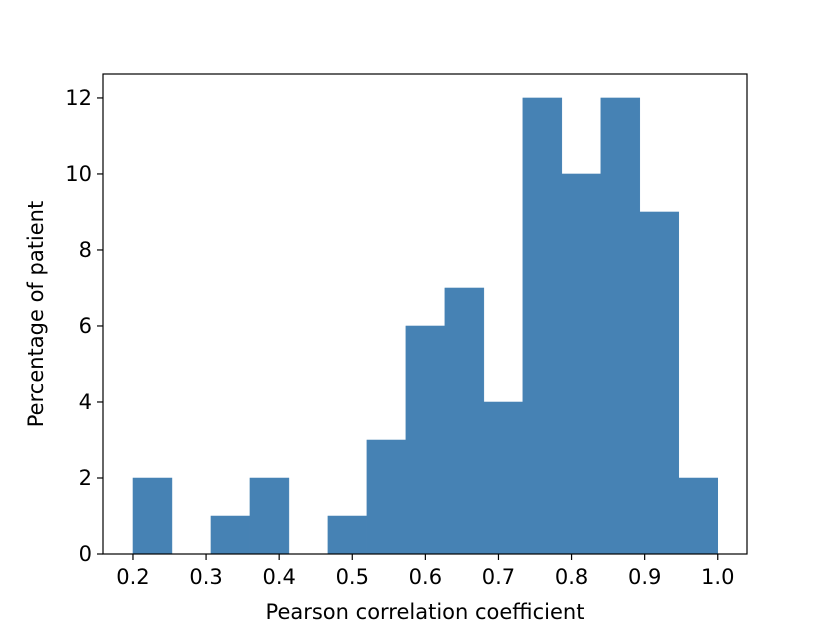 This screenshot has height=623, width=830. I want to click on x-tick-label: 0.2, so click(132, 577).